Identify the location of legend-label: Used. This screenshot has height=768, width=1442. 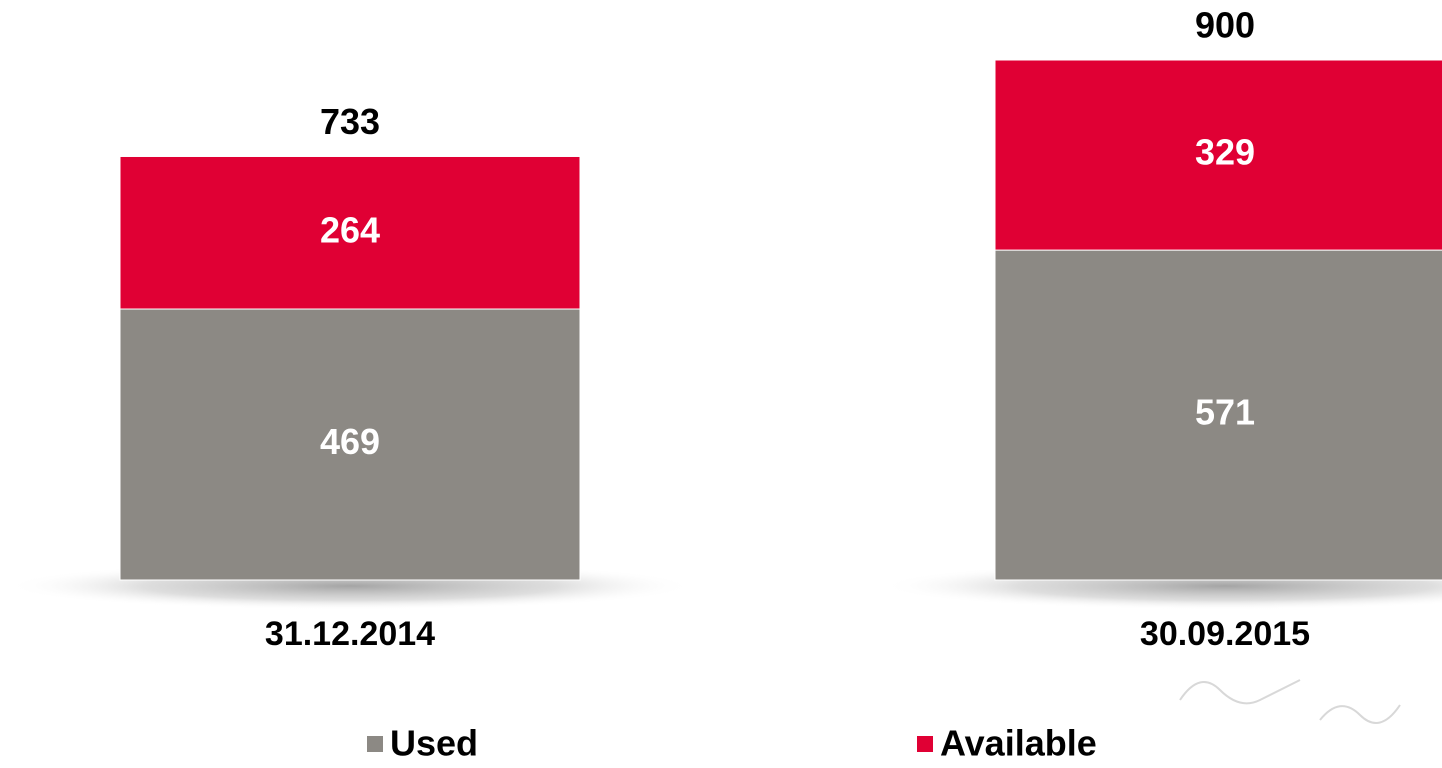
(434, 743).